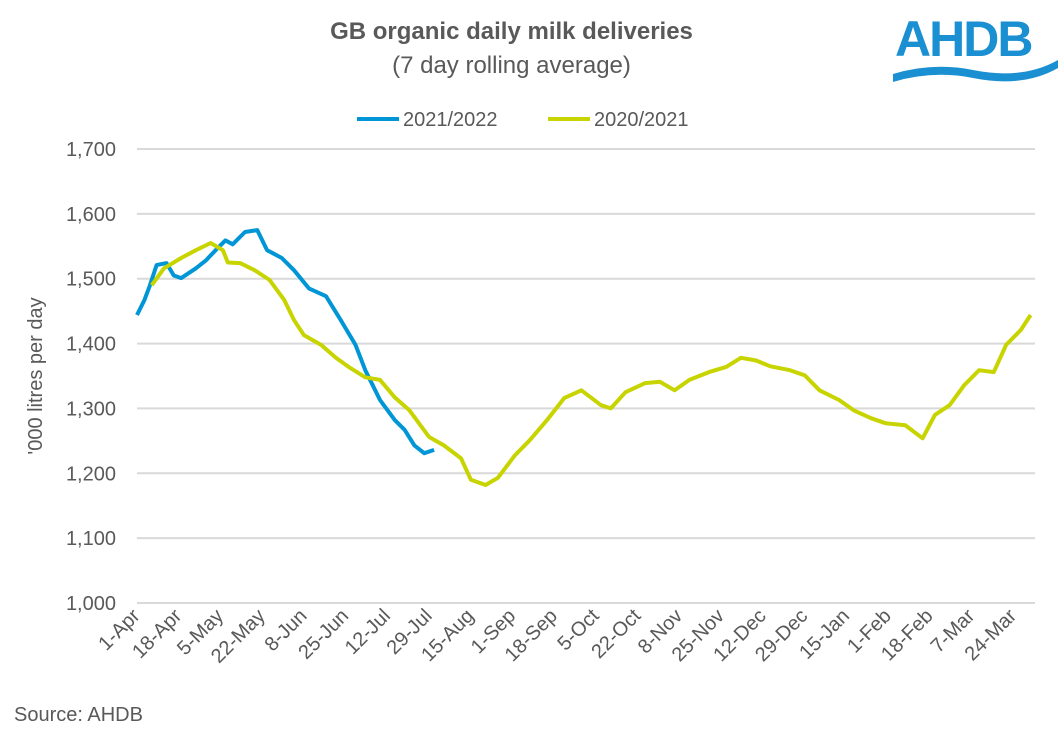 The width and height of the screenshot is (1063, 733). I want to click on y-tick-label: 1,200, so click(91, 474).